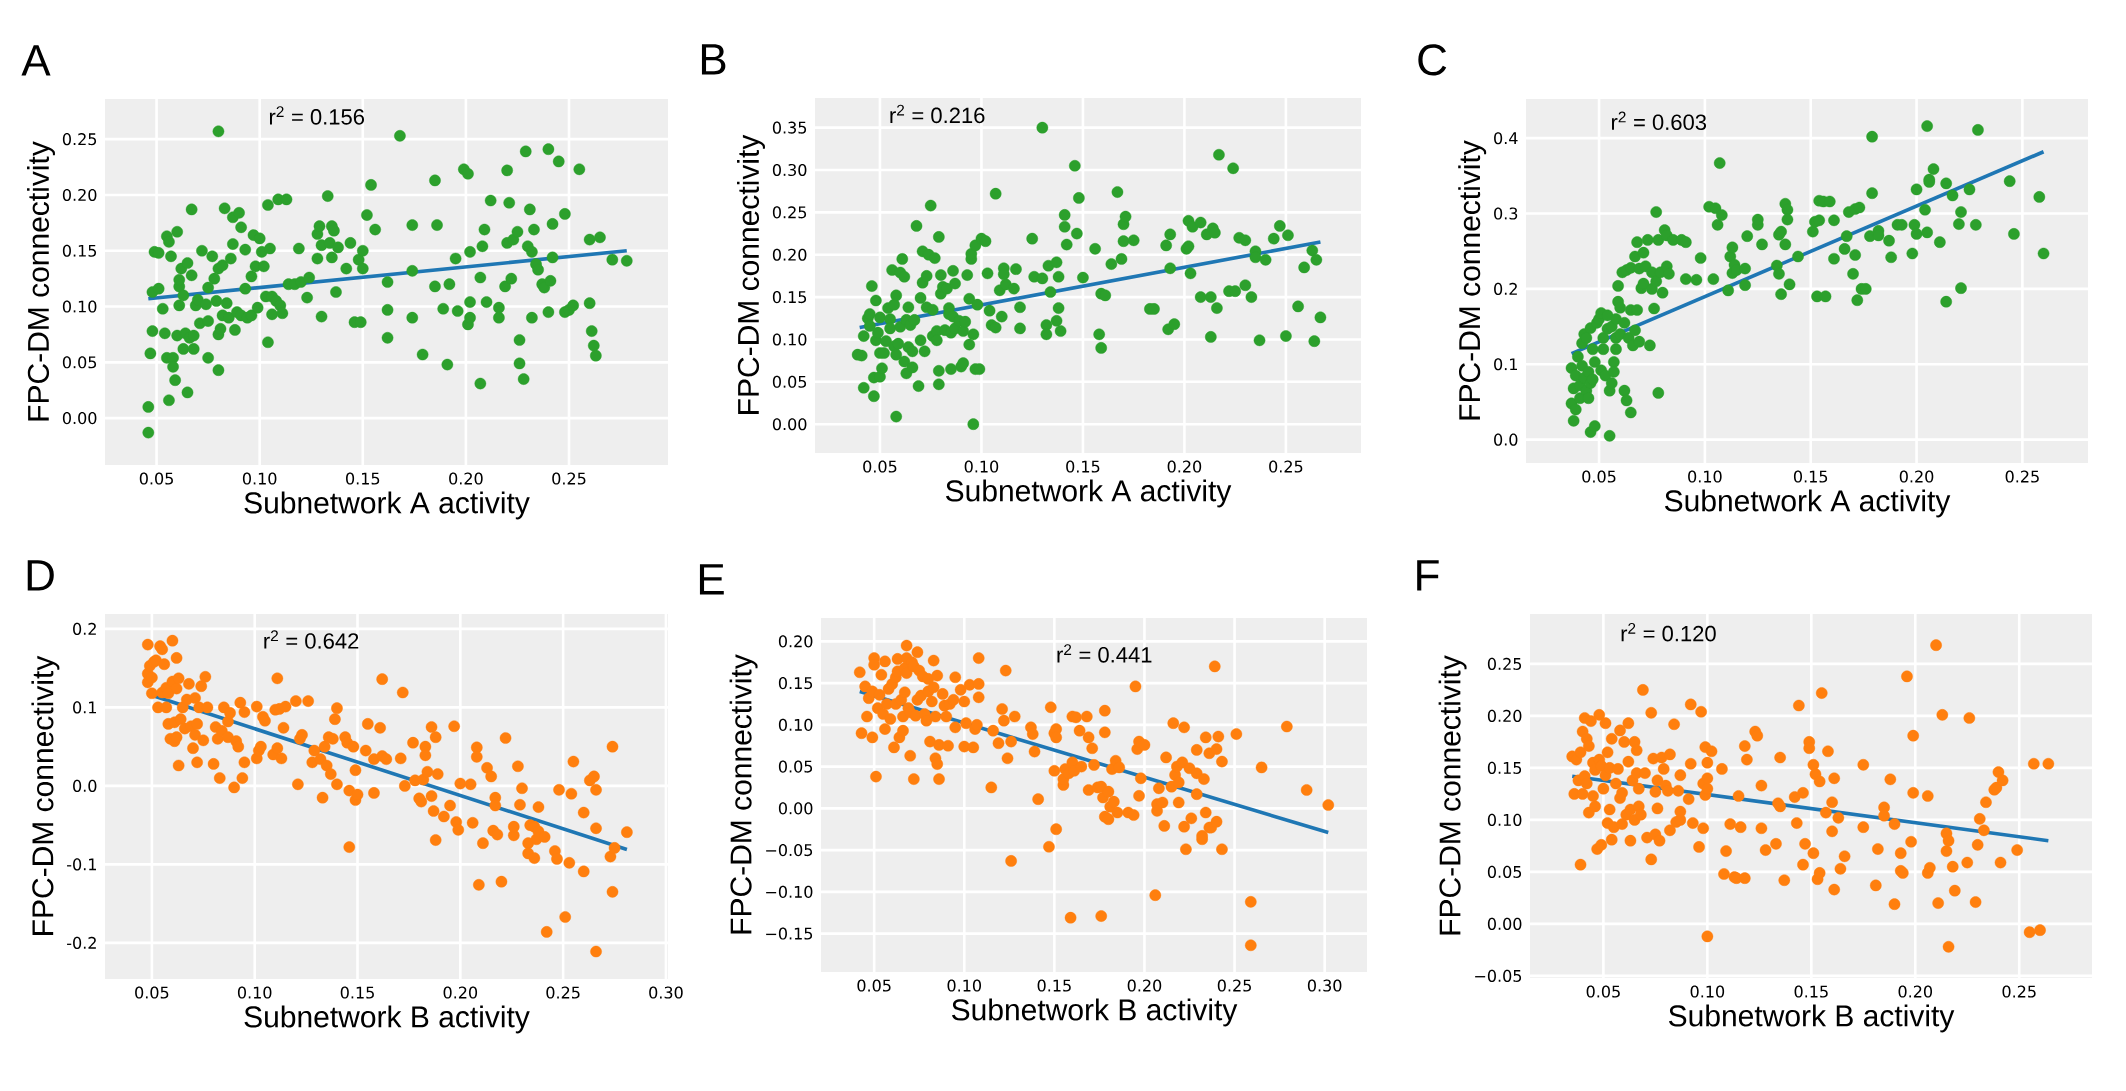 This screenshot has height=1091, width=2126. What do you see at coordinates (1432, 60) in the screenshot?
I see `chart-title: C` at bounding box center [1432, 60].